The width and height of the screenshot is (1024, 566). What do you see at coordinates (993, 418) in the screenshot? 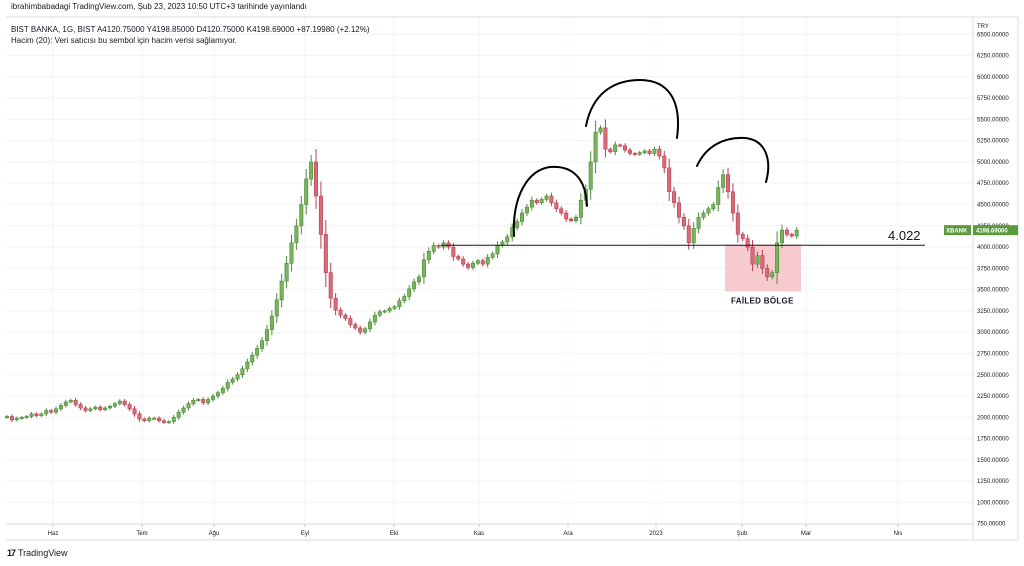
I see `y-tick-label: 2000.00000` at bounding box center [993, 418].